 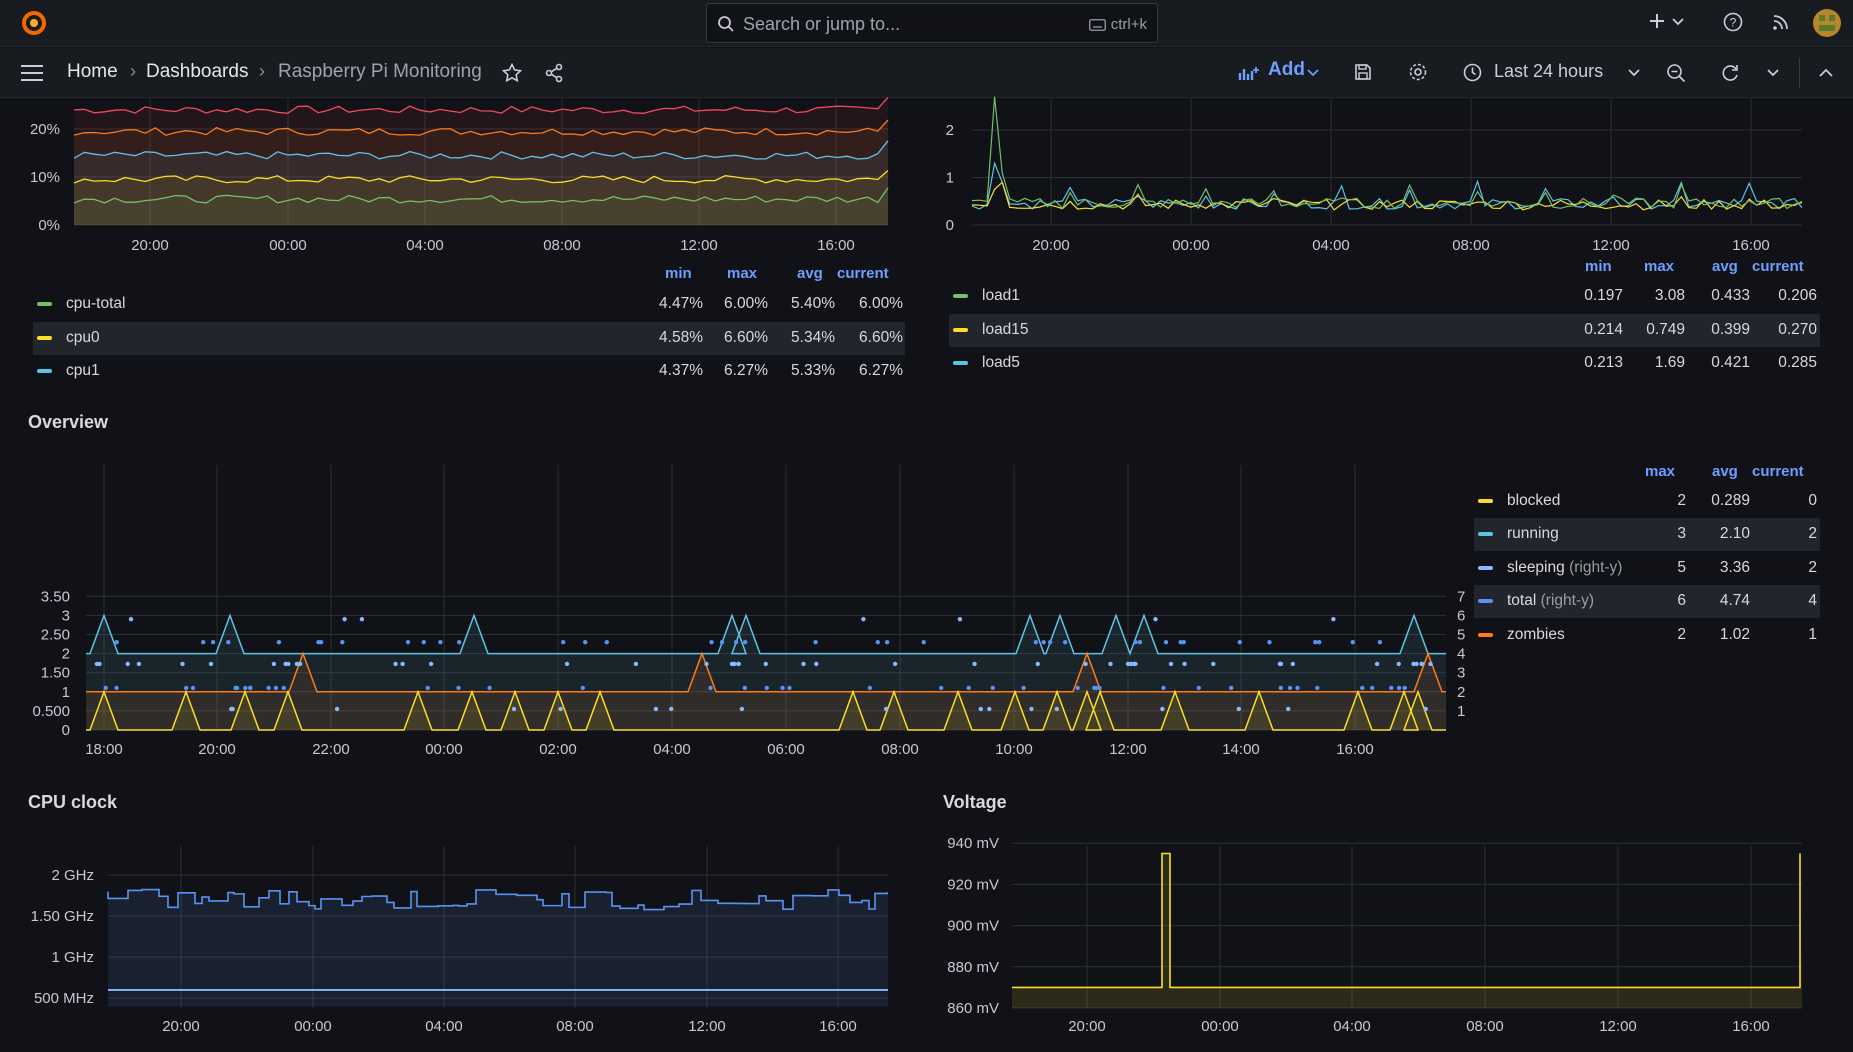 I want to click on time-range-picker: Last 24 hours, so click(x=1549, y=71).